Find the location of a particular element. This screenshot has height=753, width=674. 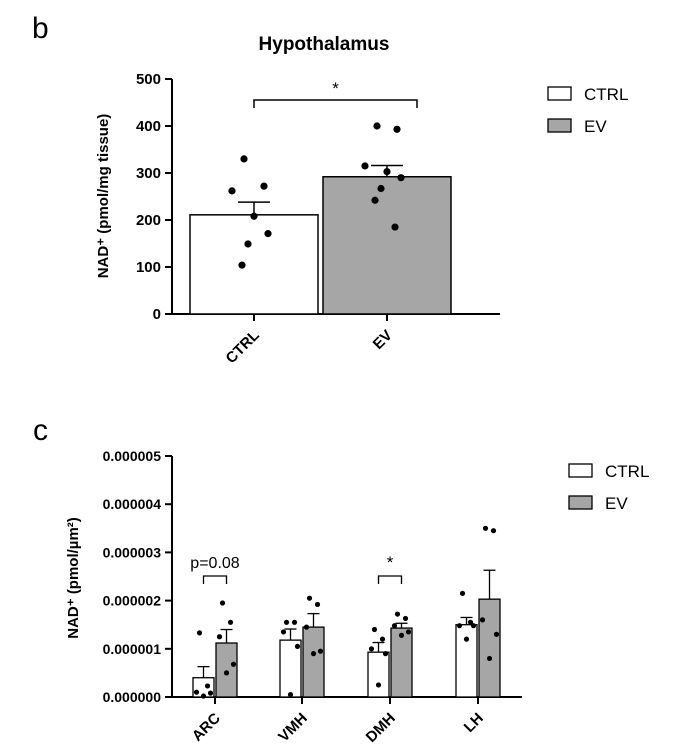

chart-b-legend-ev-swatch is located at coordinates (559, 125).